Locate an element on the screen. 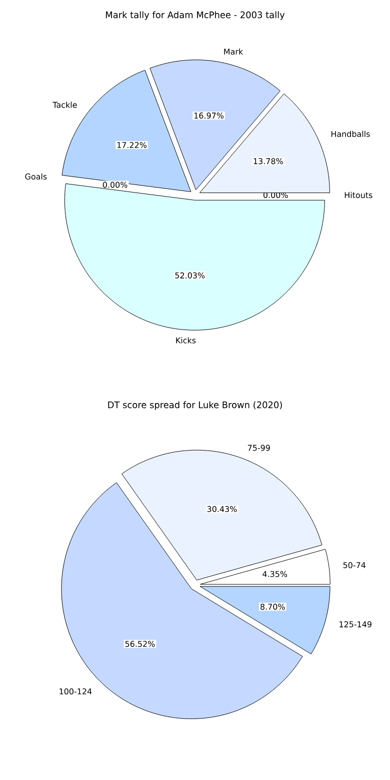 The width and height of the screenshot is (390, 780). chart-title: Mark tally for Adam McPhee - 2003 tally is located at coordinates (195, 15).